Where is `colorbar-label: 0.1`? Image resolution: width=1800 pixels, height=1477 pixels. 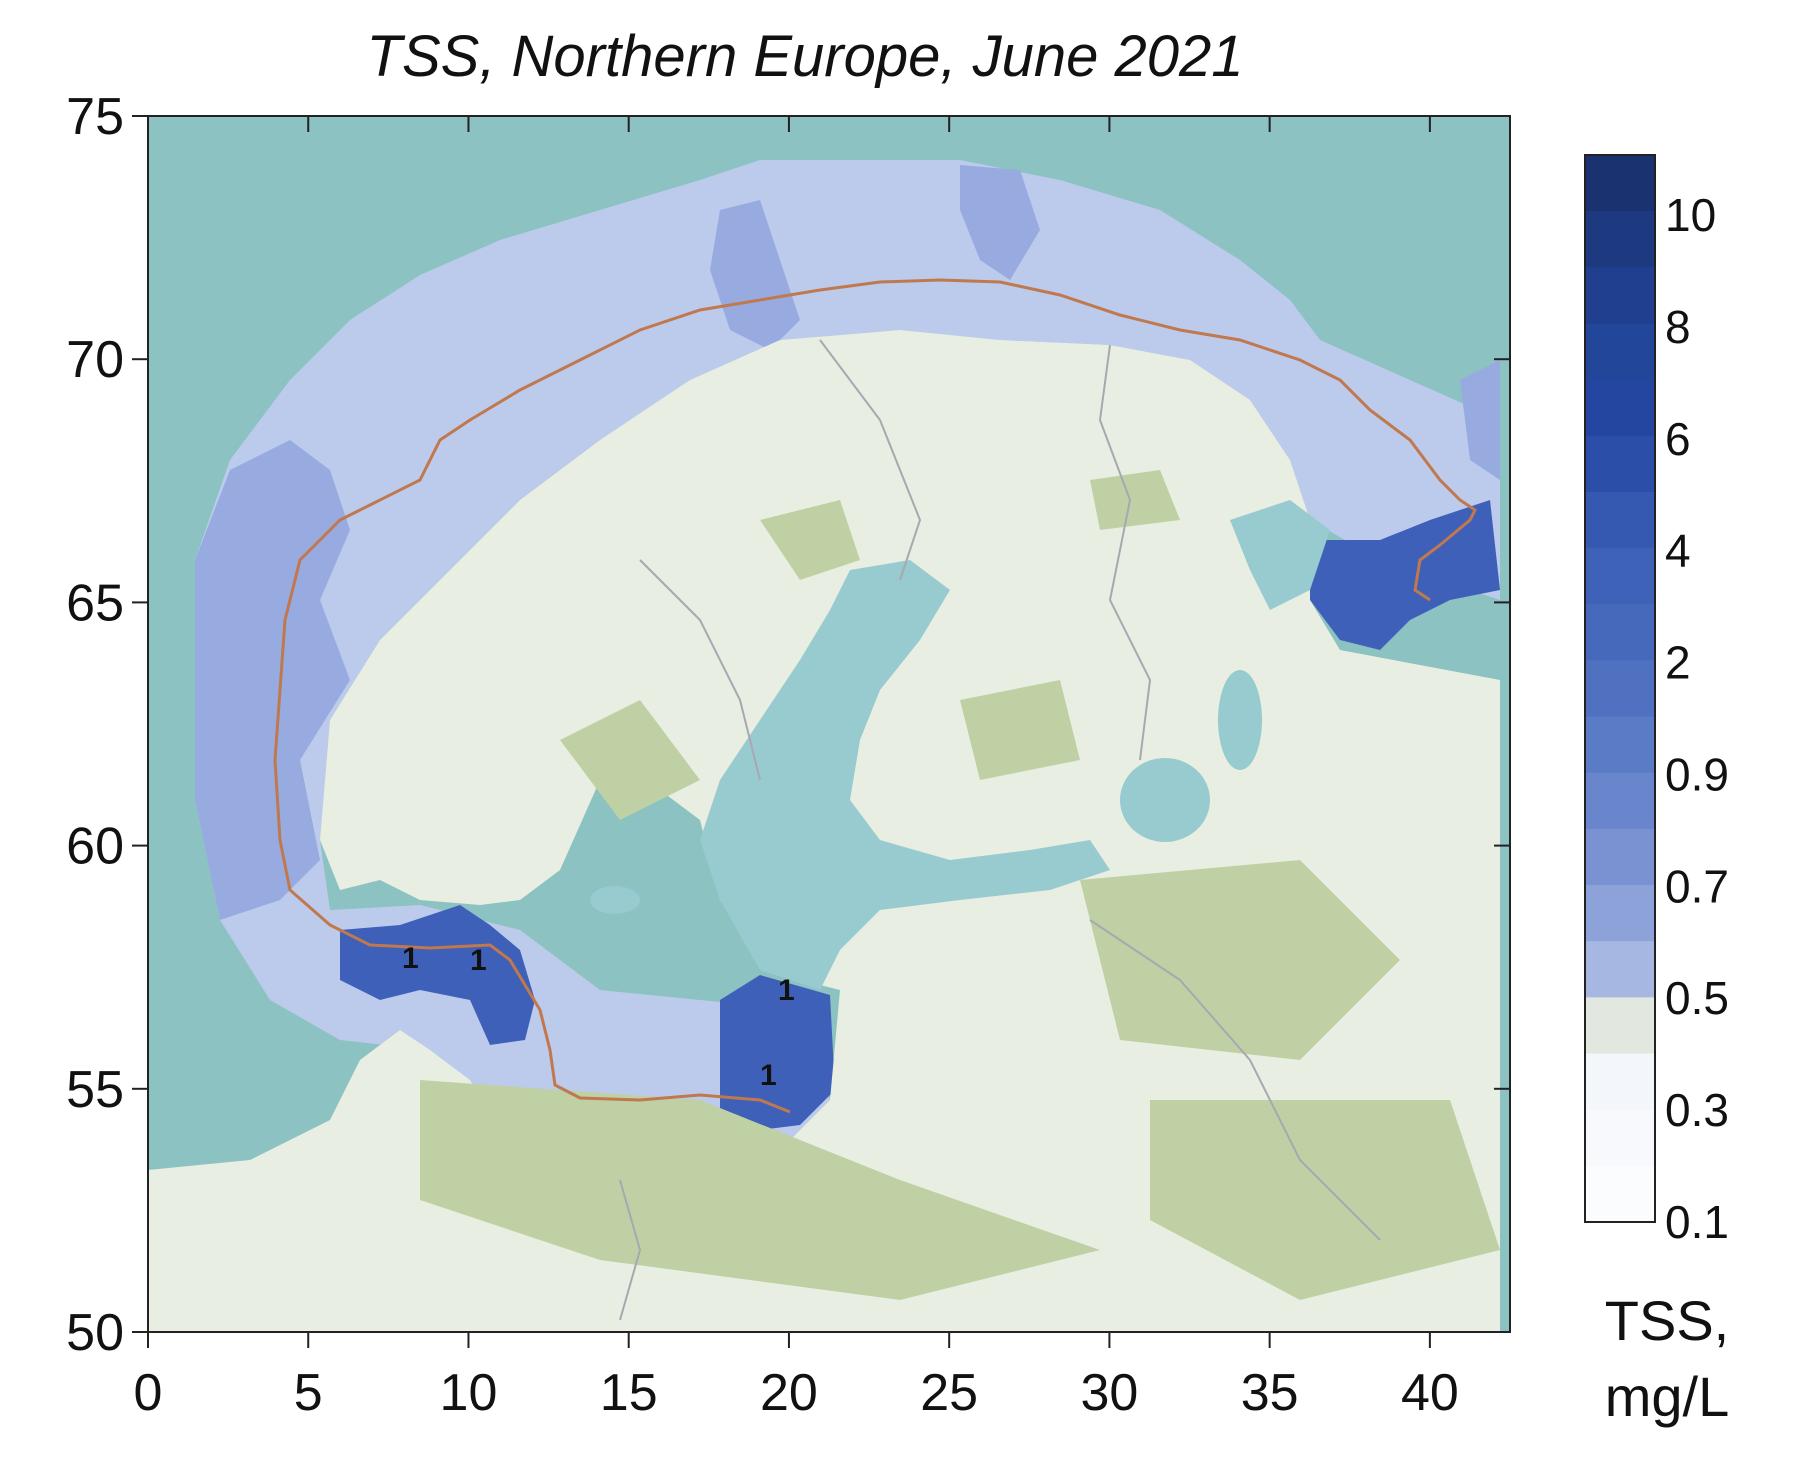
colorbar-label: 0.1 is located at coordinates (1697, 1222).